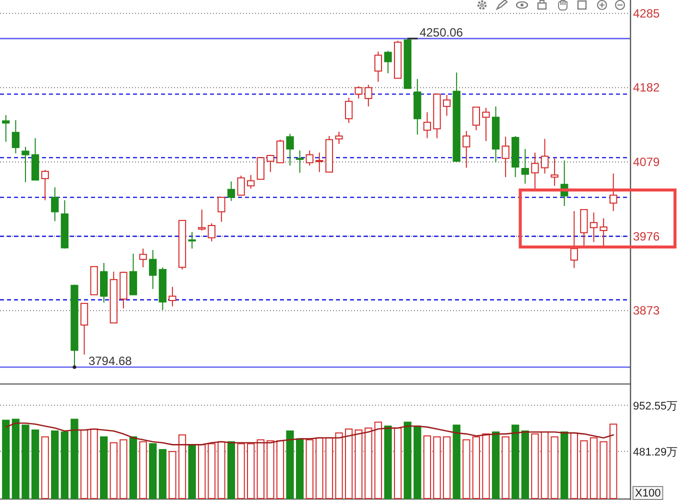  What do you see at coordinates (646, 311) in the screenshot?
I see `y-tick-label: 3873` at bounding box center [646, 311].